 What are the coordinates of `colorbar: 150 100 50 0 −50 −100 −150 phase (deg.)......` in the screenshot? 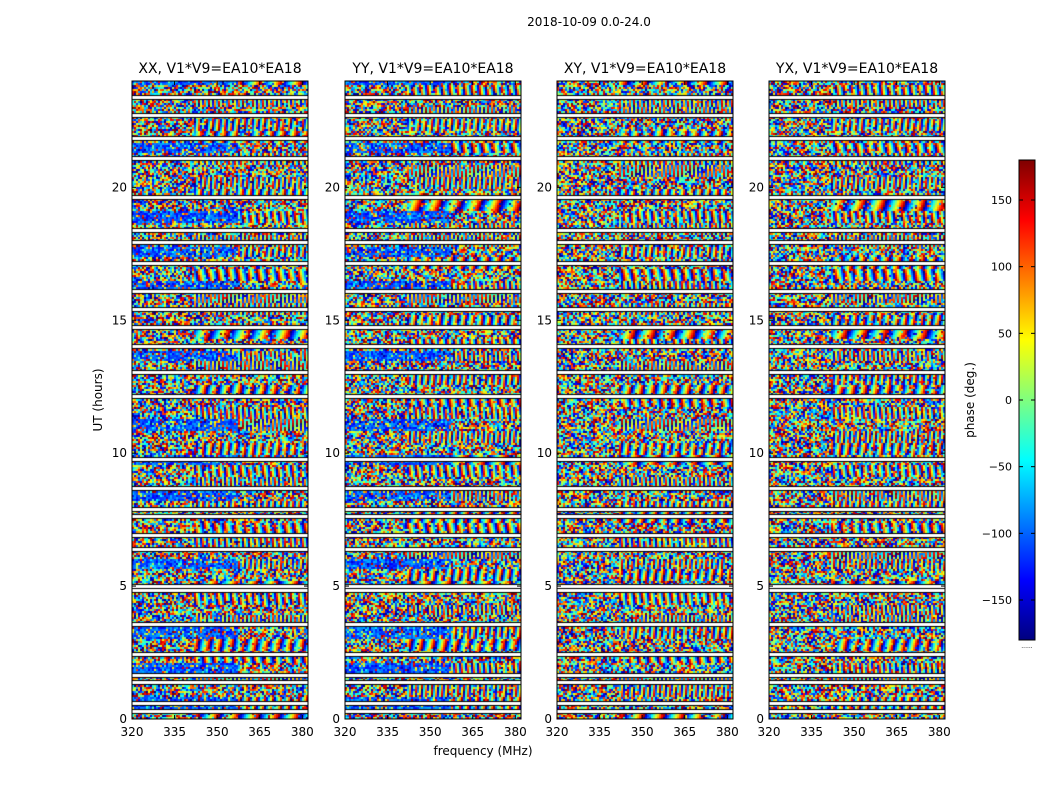 It's located at (999, 404).